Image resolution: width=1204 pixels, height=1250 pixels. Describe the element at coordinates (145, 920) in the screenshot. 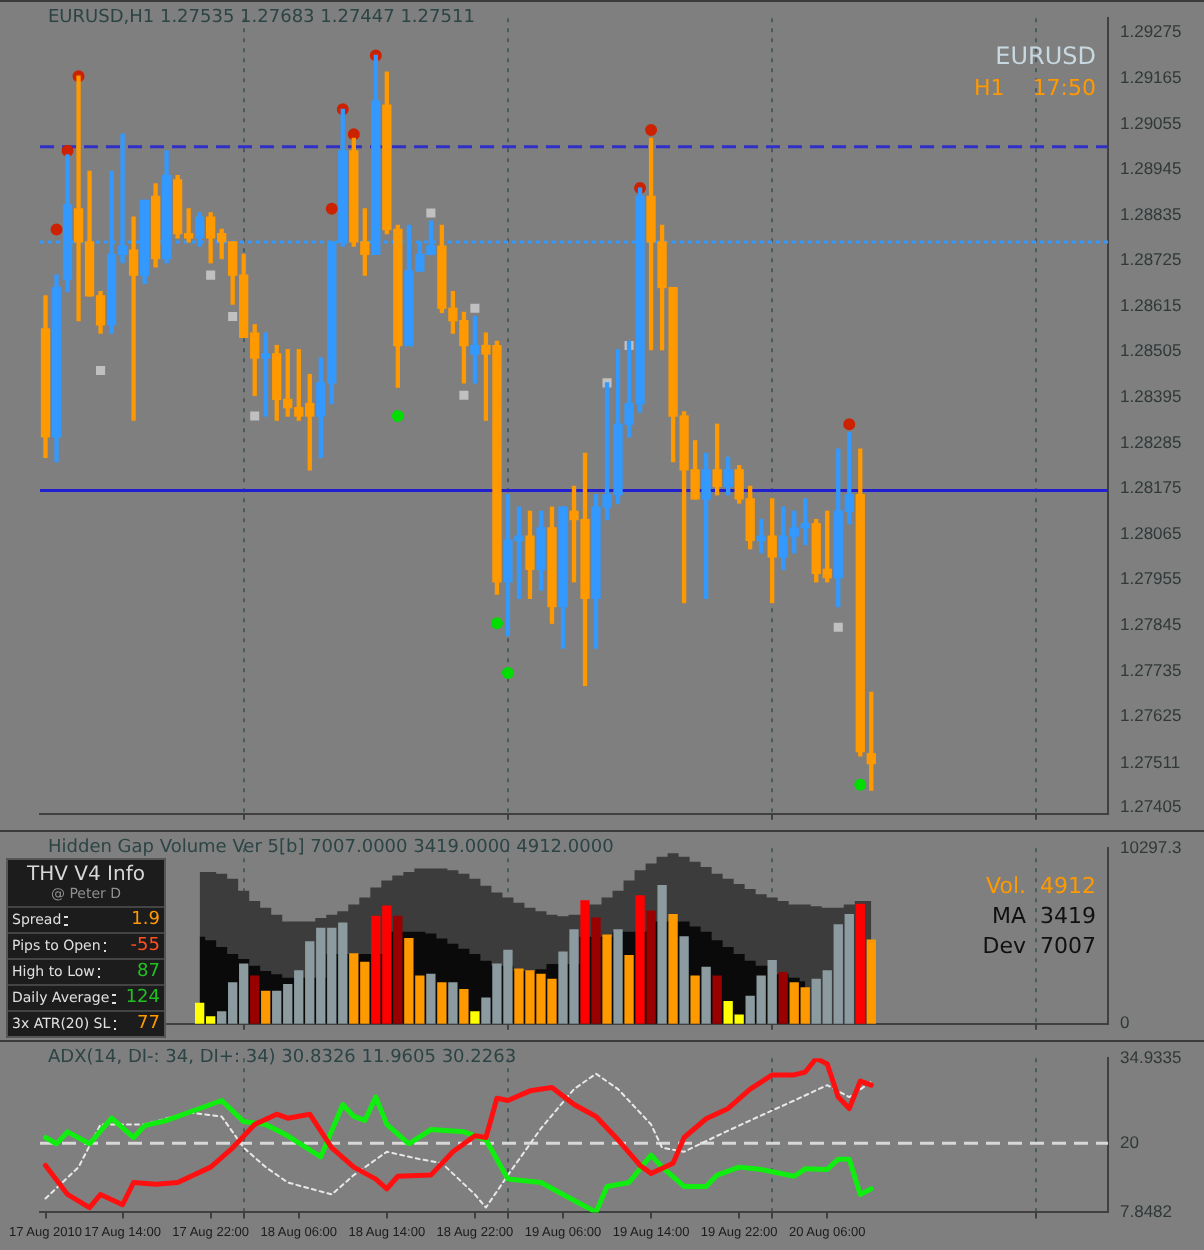

I see `data-label: 1.9` at that location.